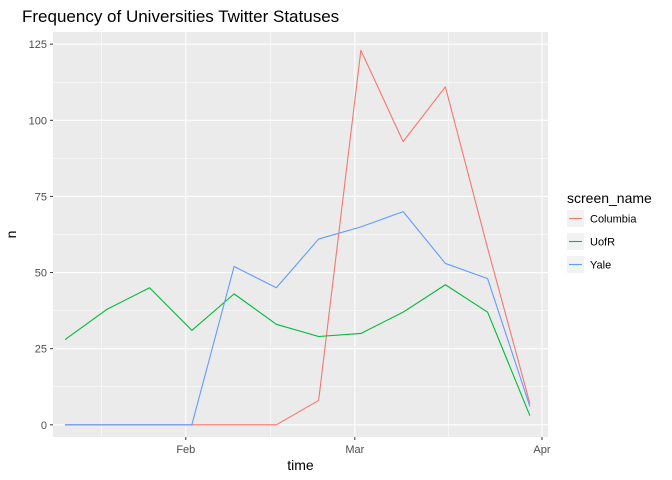 The height and width of the screenshot is (480, 672). I want to click on legend-label: UofR, so click(602, 243).